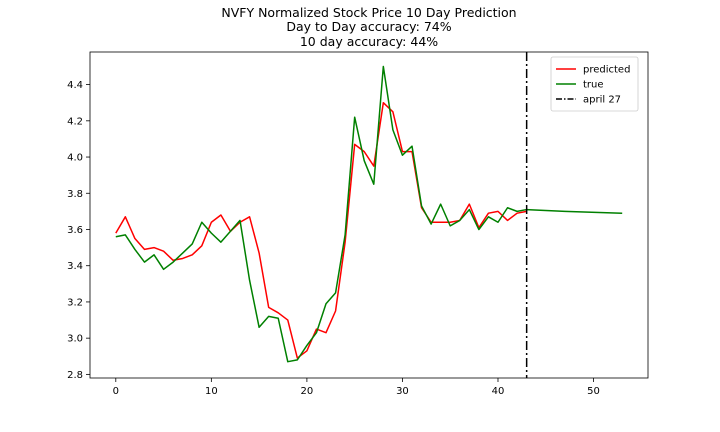 The height and width of the screenshot is (432, 720). Describe the element at coordinates (369, 41) in the screenshot. I see `chart-title-line-3: 10 day accuracy: 44%` at that location.